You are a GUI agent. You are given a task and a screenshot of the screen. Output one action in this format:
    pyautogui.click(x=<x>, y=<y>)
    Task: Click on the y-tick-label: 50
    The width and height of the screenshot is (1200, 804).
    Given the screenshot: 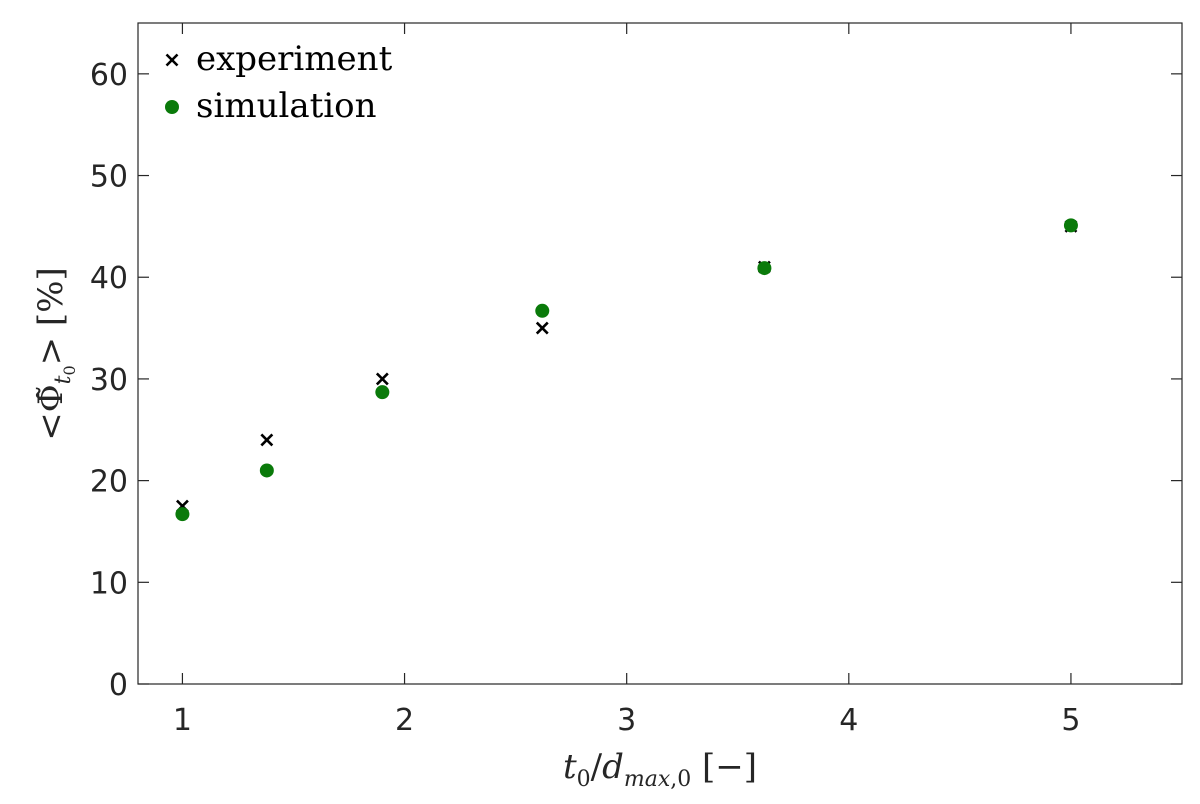 What is the action you would take?
    pyautogui.click(x=109, y=177)
    